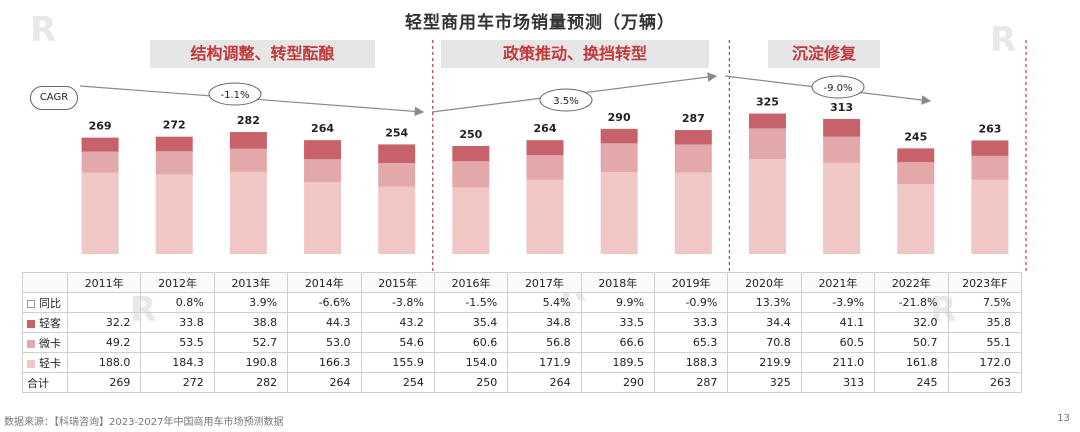 The width and height of the screenshot is (1080, 432). What do you see at coordinates (984, 342) in the screenshot?
I see `table-cell: 55.1` at bounding box center [984, 342].